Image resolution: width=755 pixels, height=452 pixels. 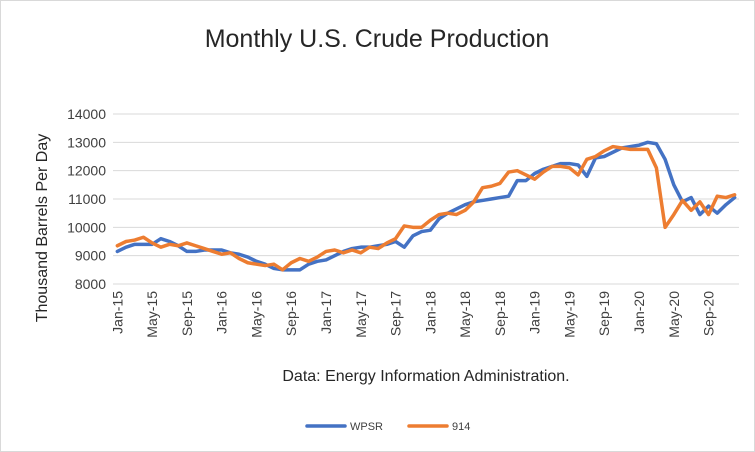 I want to click on x-tick-label: May-19, so click(x=569, y=314).